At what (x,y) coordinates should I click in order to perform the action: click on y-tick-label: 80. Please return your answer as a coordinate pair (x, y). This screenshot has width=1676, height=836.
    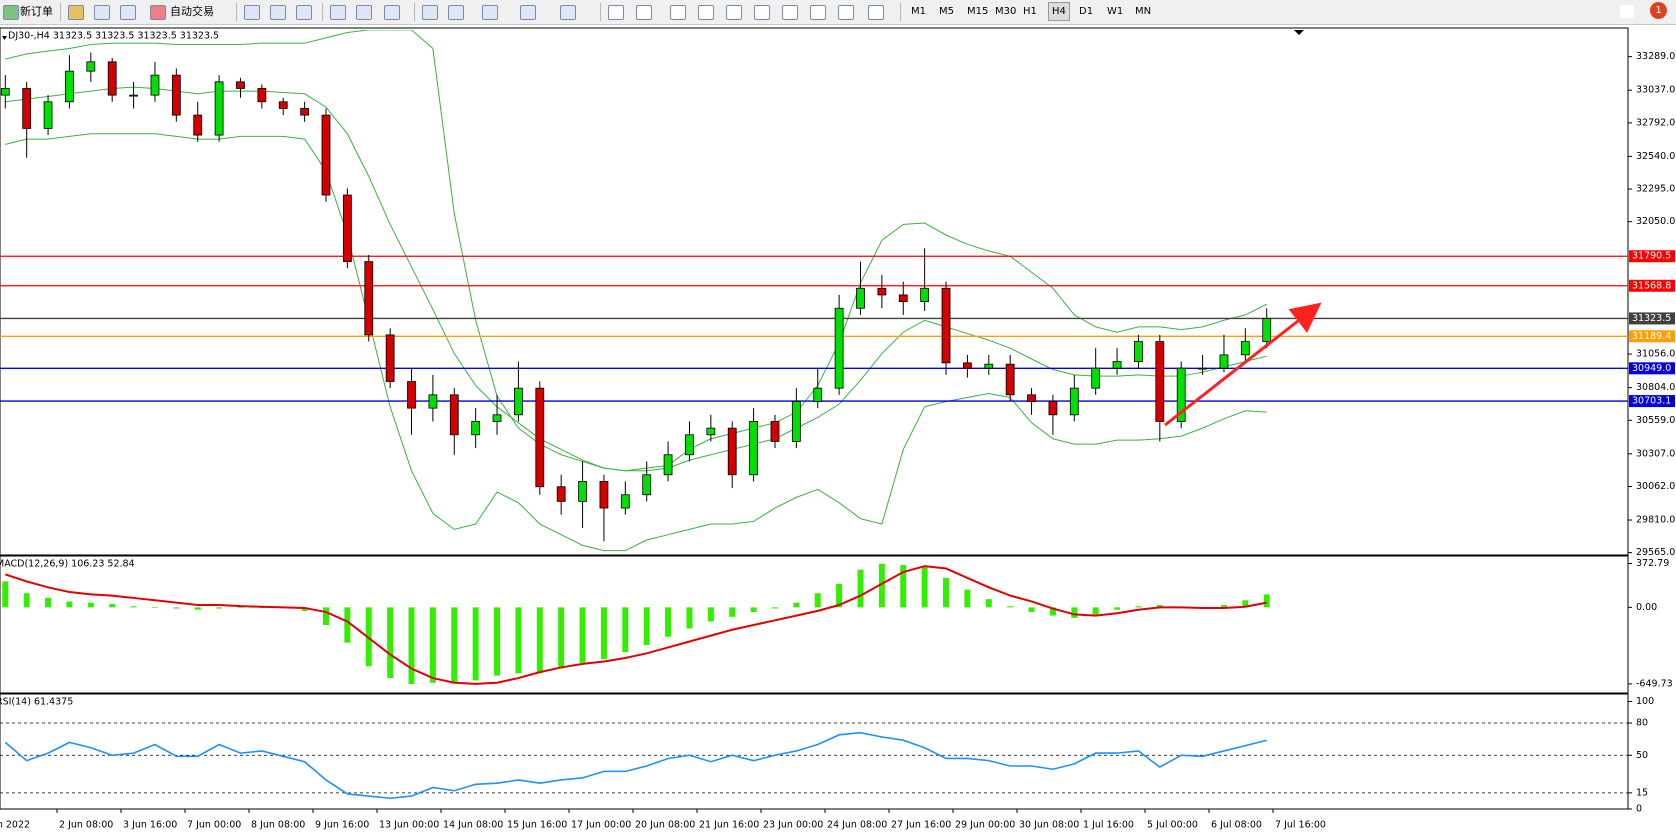
    Looking at the image, I should click on (1642, 723).